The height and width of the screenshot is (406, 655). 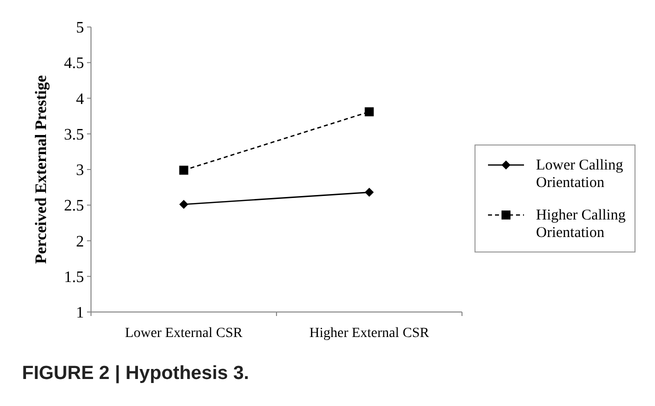 I want to click on y-tick-label: 4, so click(x=80, y=99).